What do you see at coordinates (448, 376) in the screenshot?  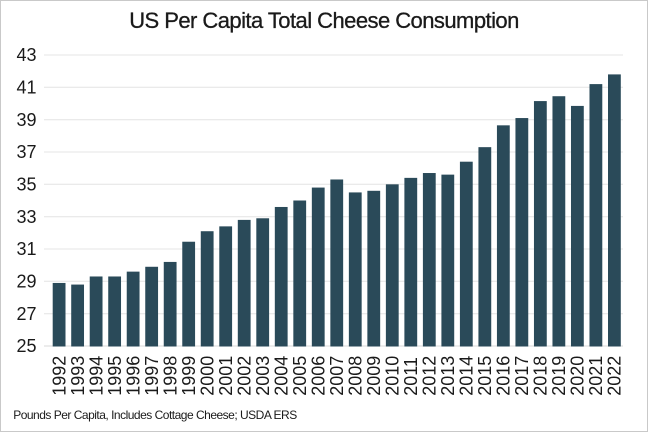 I see `svg-text: 2013` at bounding box center [448, 376].